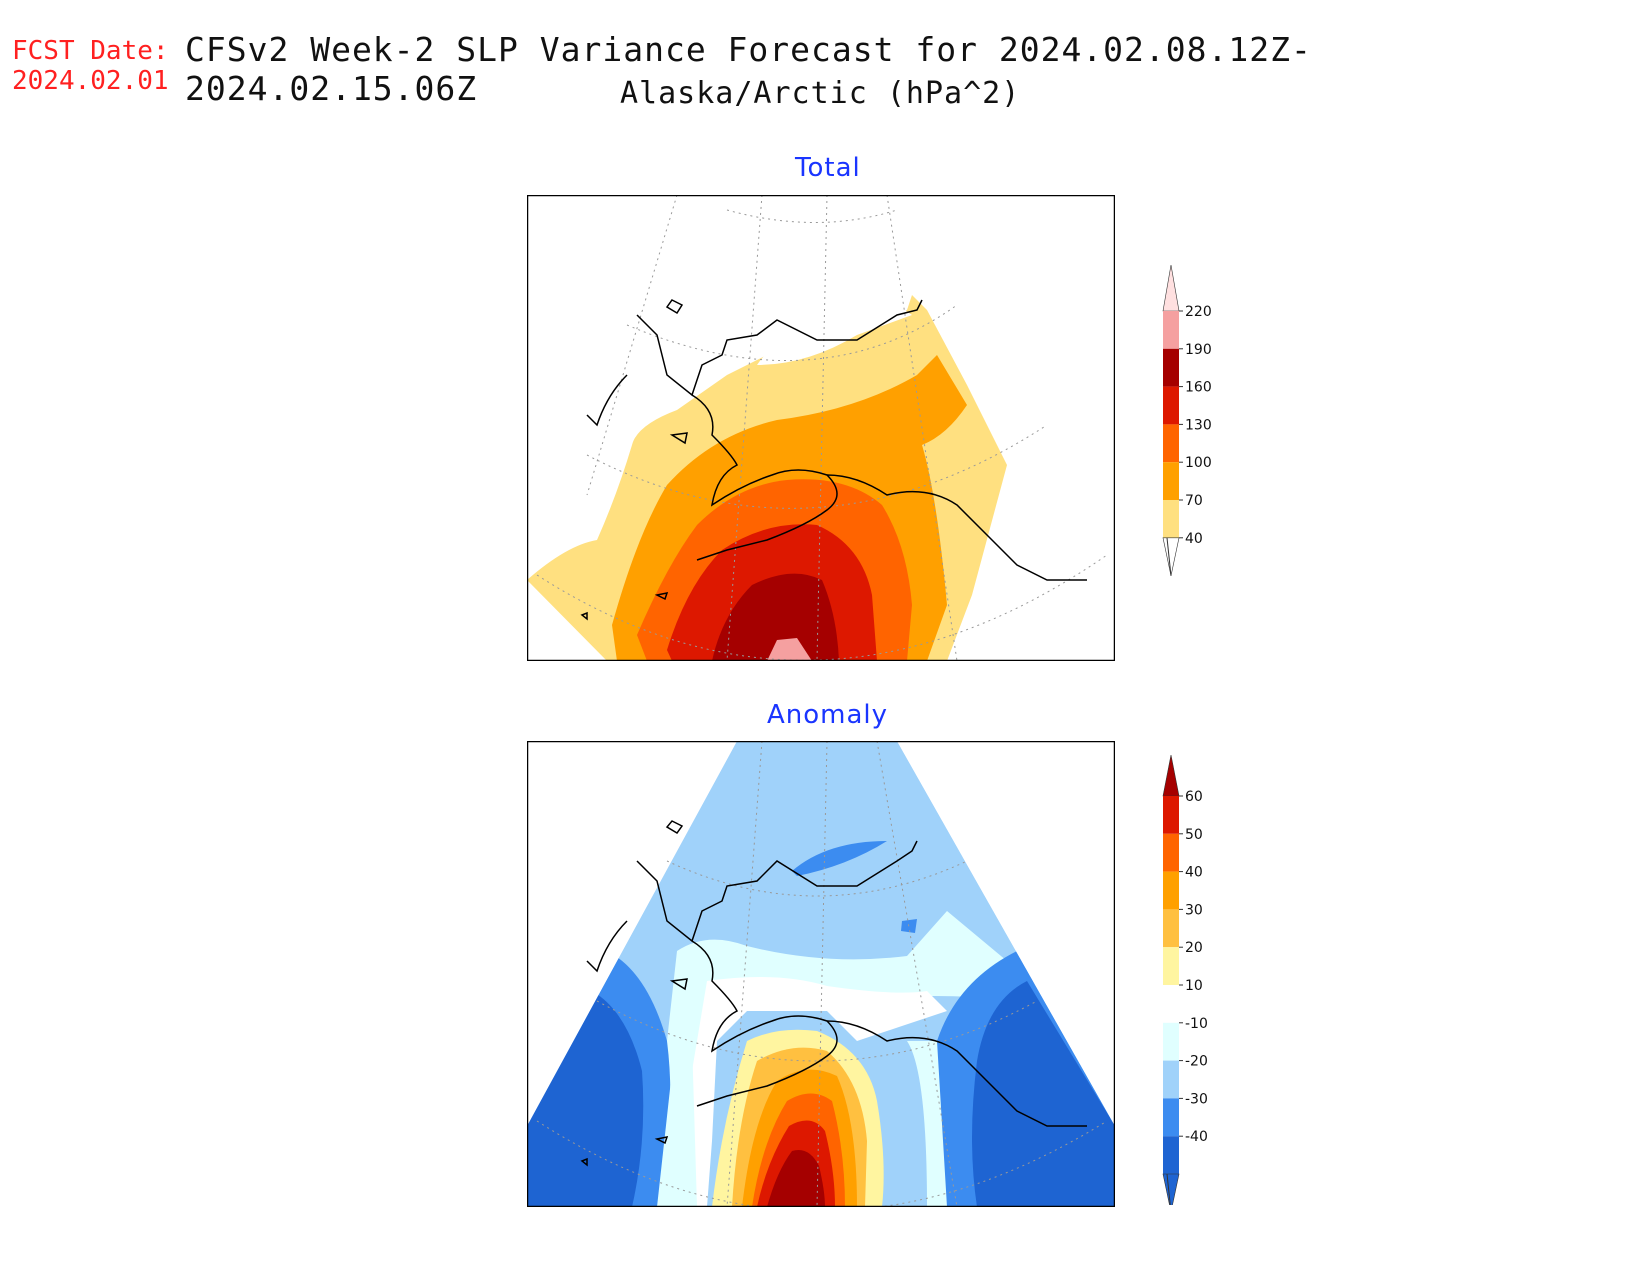  I want to click on total-colorbar-label: 40, so click(1194, 539).